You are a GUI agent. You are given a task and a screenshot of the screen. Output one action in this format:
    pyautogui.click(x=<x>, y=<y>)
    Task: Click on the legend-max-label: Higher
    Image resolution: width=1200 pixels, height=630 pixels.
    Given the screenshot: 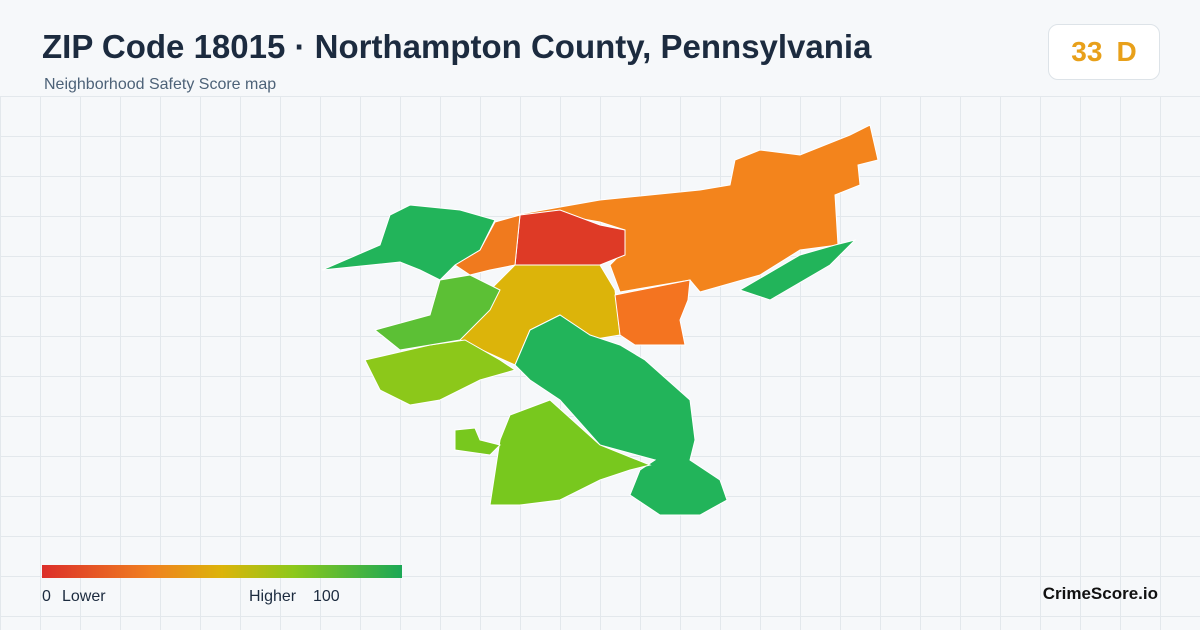 What is the action you would take?
    pyautogui.click(x=273, y=596)
    